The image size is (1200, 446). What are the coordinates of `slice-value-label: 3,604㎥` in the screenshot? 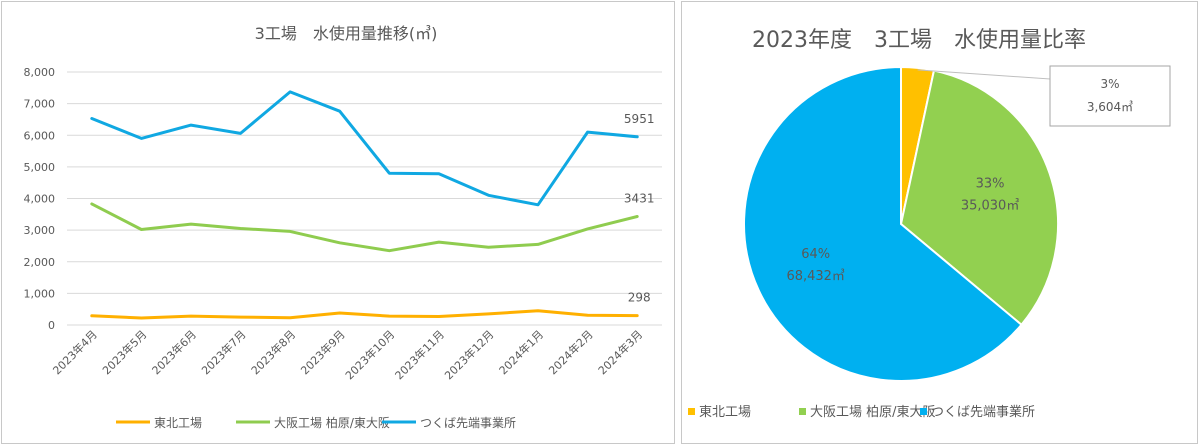 It's located at (1110, 107).